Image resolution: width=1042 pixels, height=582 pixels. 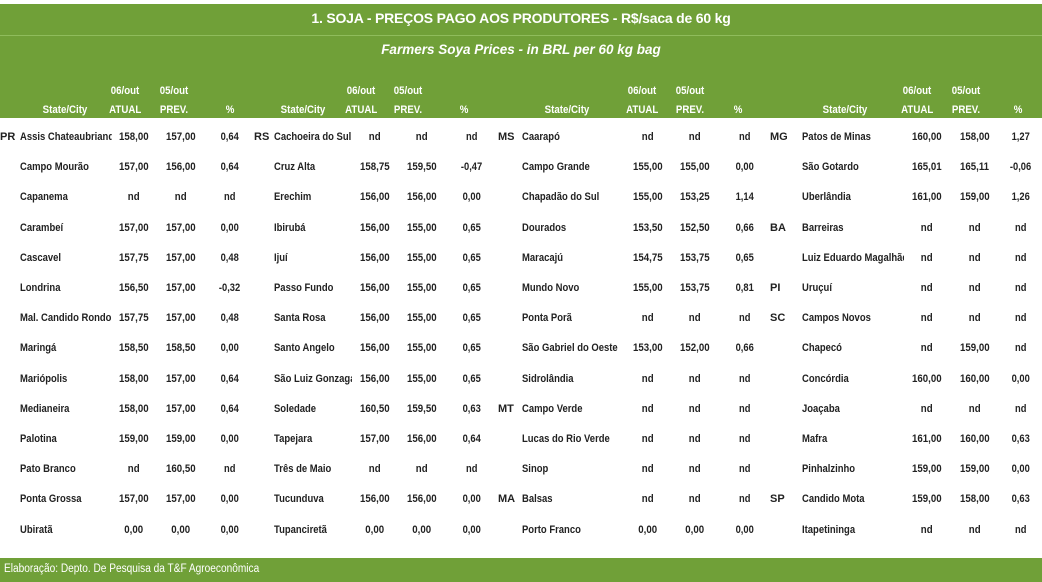 I want to click on pct-change: 0,48, so click(x=230, y=318).